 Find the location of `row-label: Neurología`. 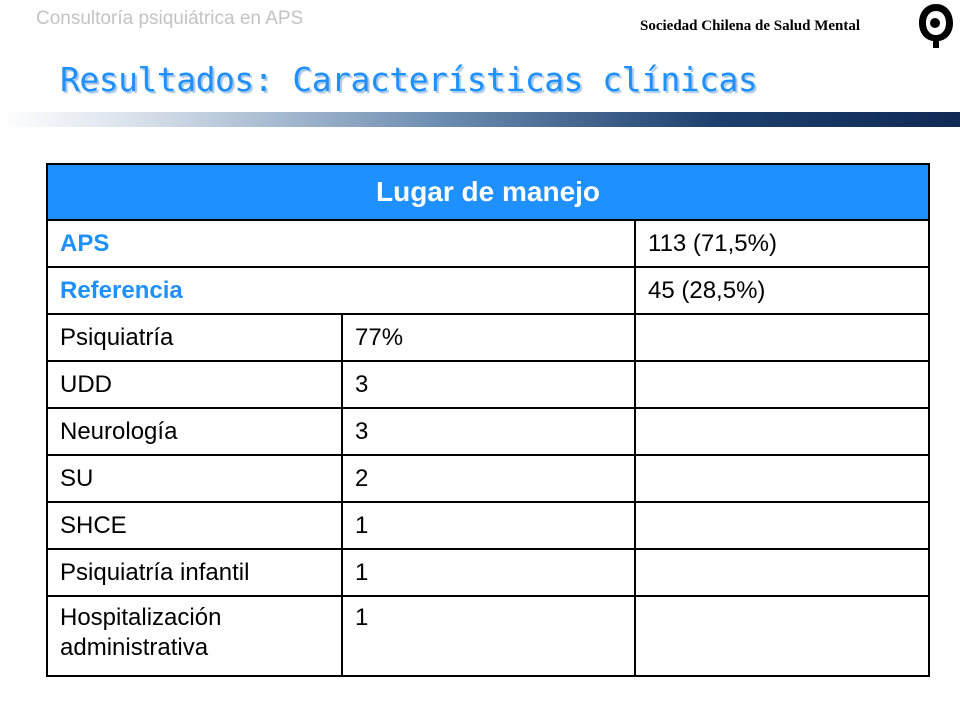

row-label: Neurología is located at coordinates (194, 431).